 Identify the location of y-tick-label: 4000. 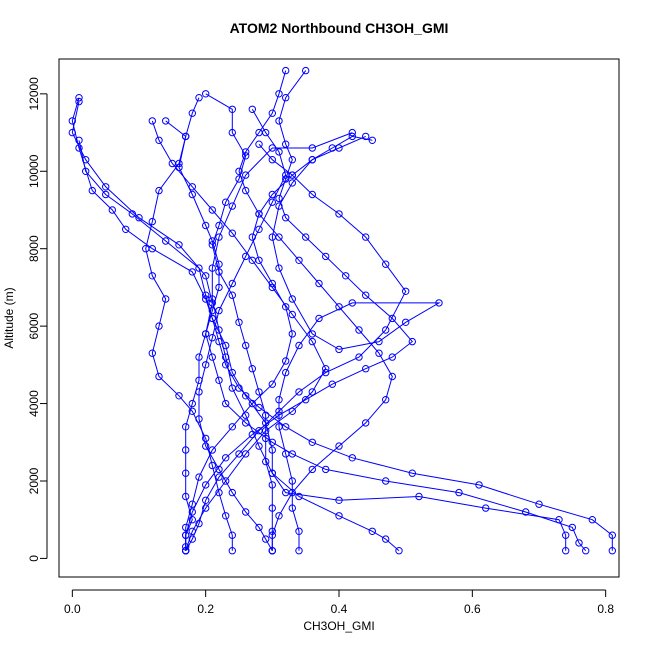
(34, 403).